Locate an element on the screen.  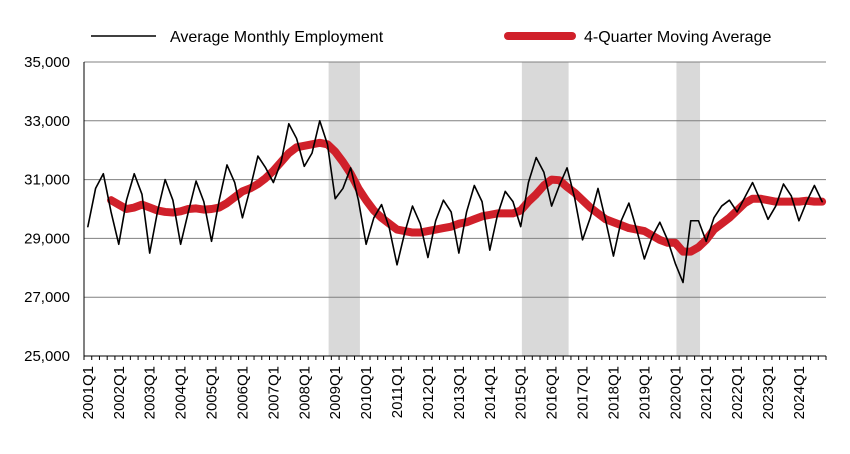
x-tick-label: 2007Q1 is located at coordinates (273, 392).